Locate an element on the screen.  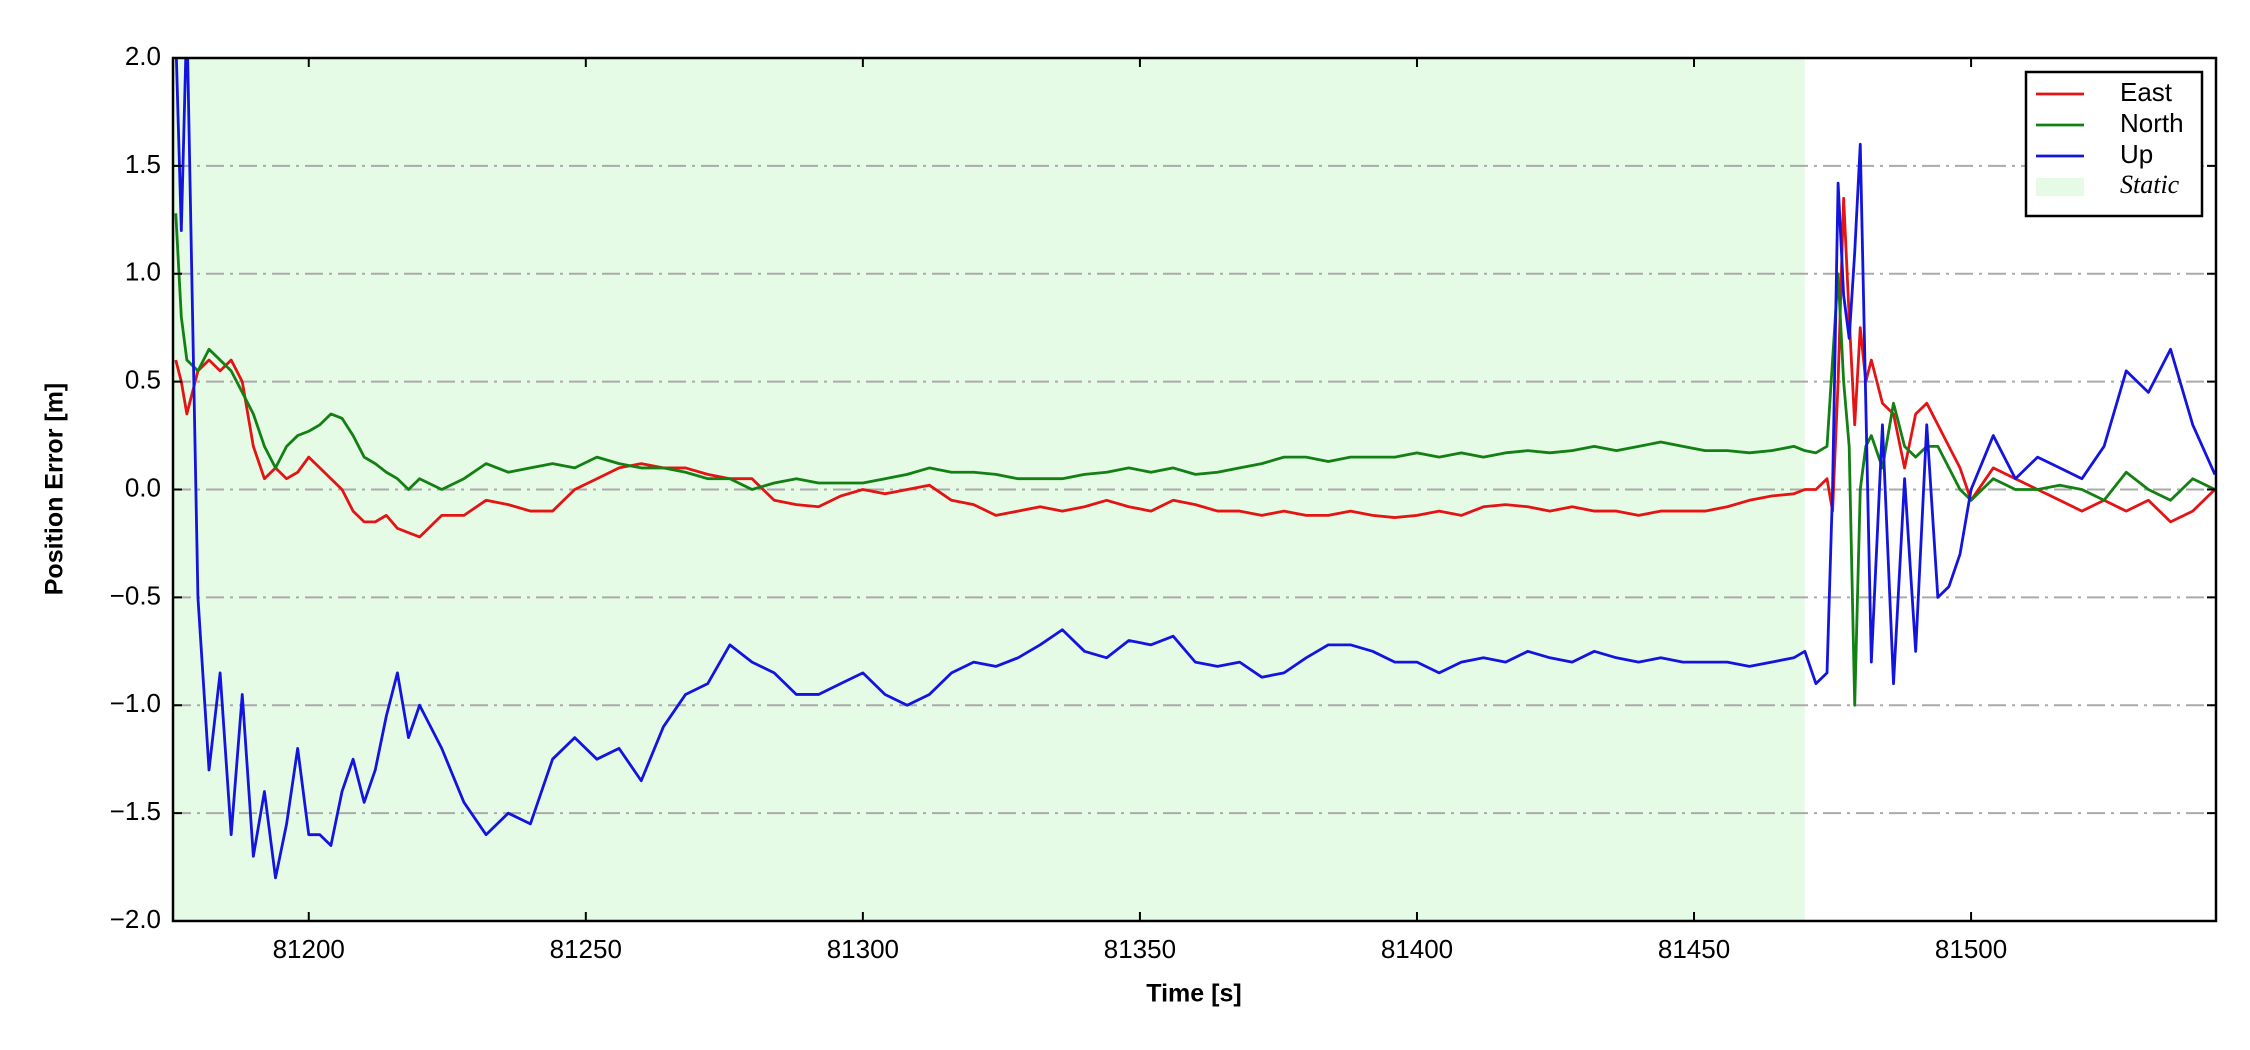
x-axis-label: Time [s] is located at coordinates (1193, 994).